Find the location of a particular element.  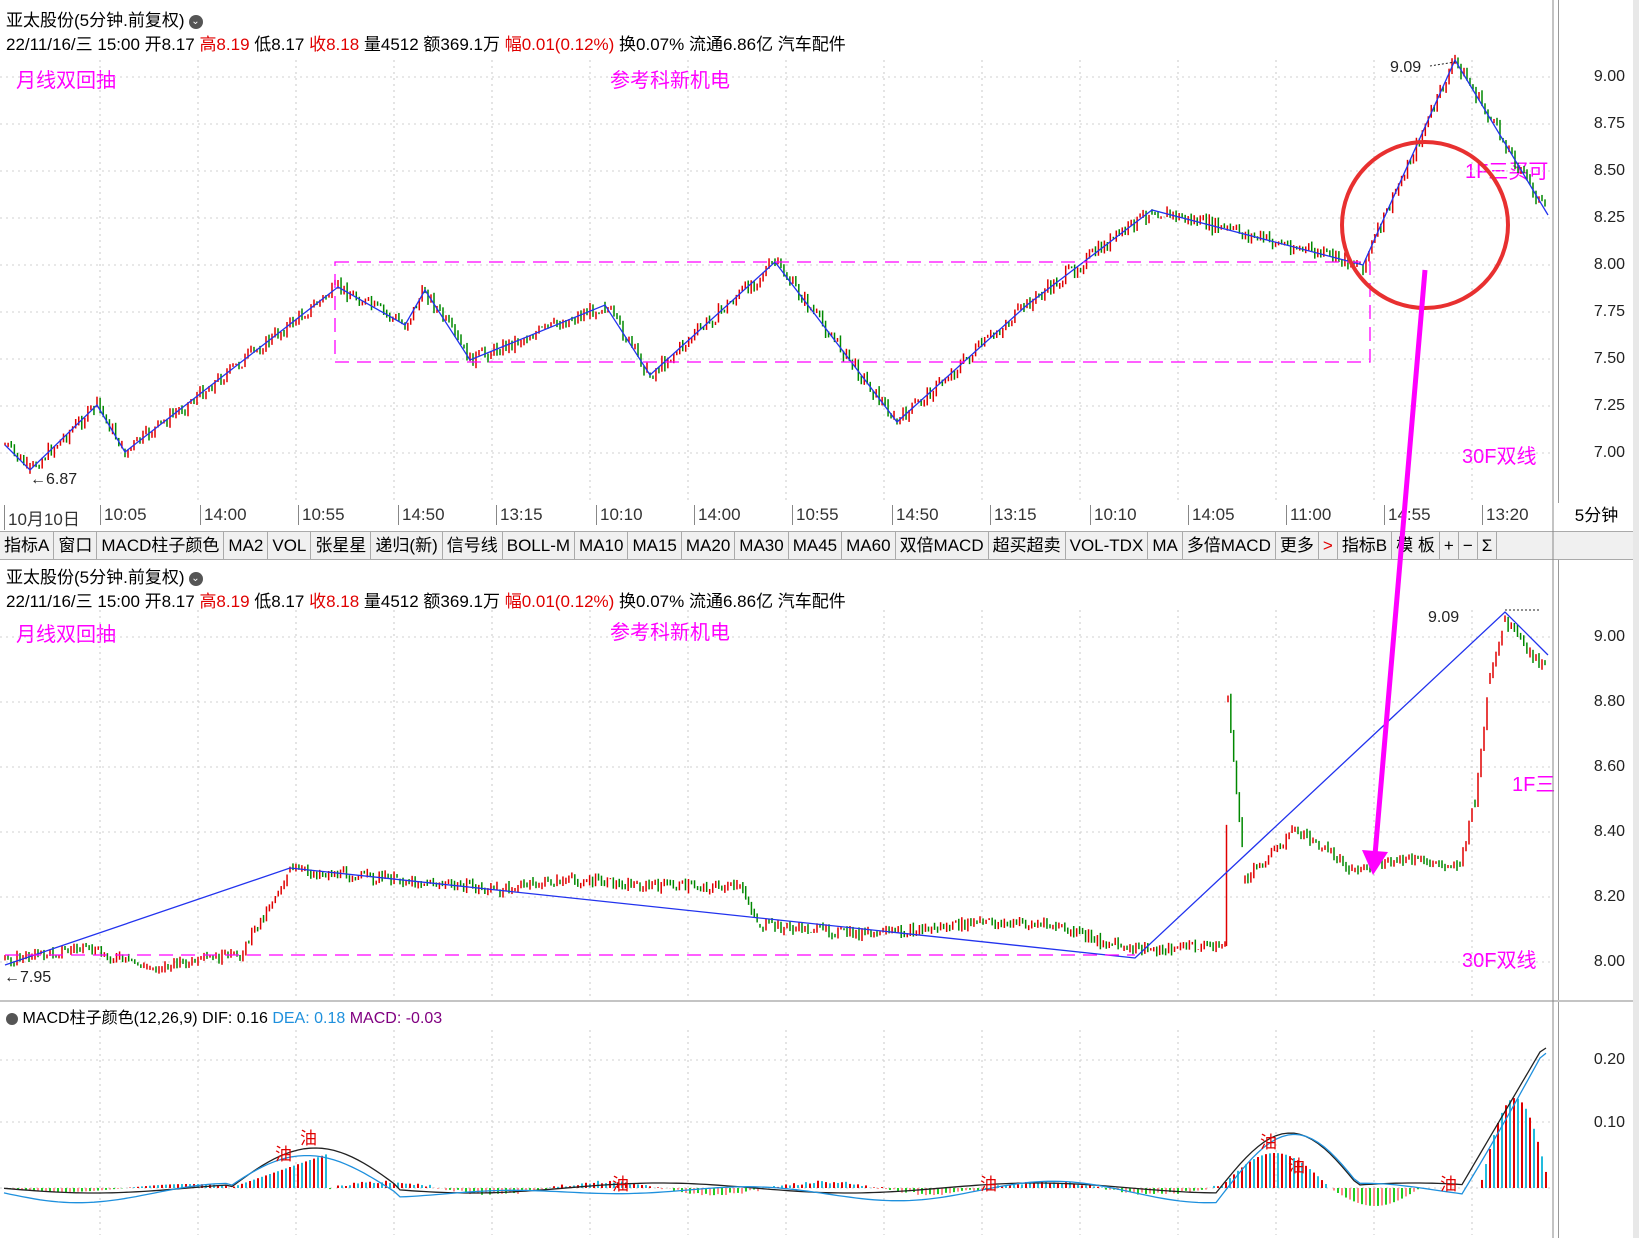

macd-dif: DIF: 0.16 is located at coordinates (235, 1018).